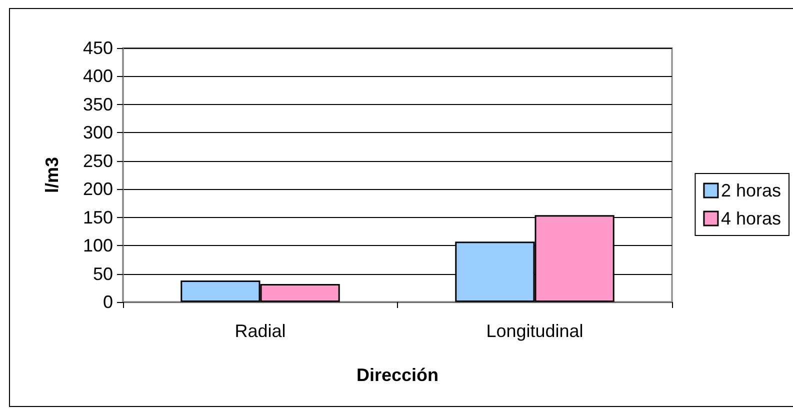  Describe the element at coordinates (751, 190) in the screenshot. I see `legend-label: 2 horas` at that location.